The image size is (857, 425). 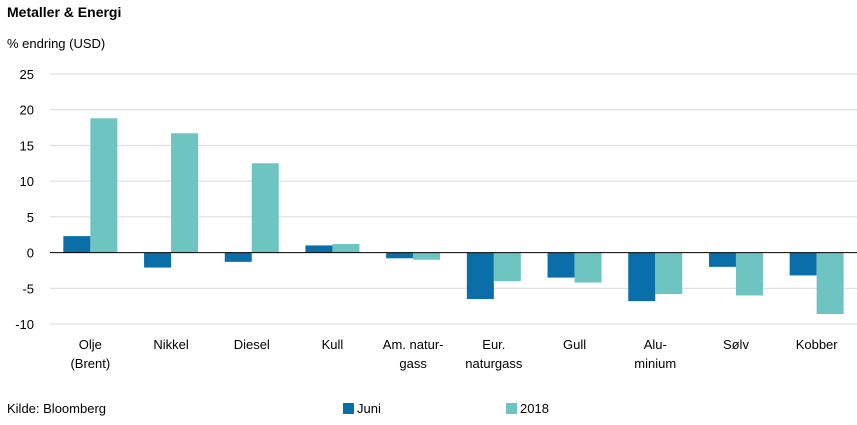 I want to click on x-category-label: gass, so click(x=413, y=363).